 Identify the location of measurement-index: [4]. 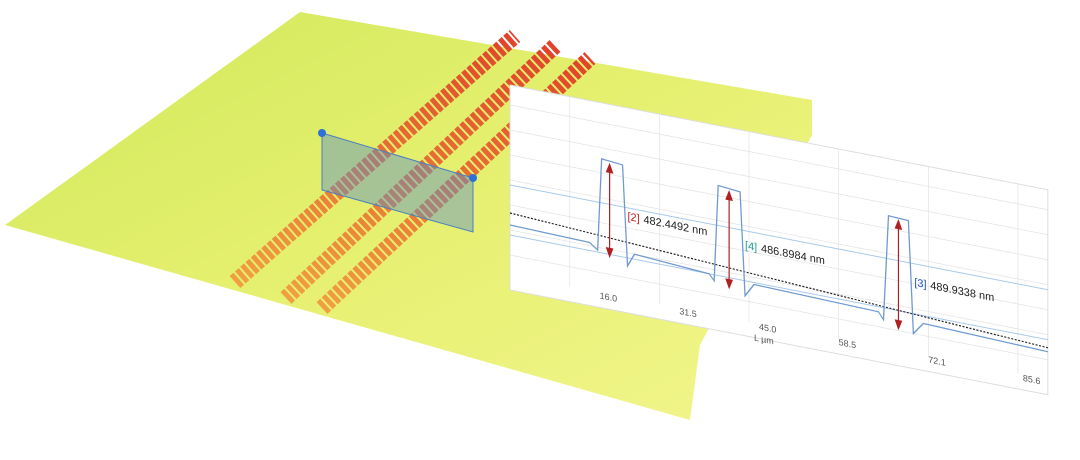
(751, 247).